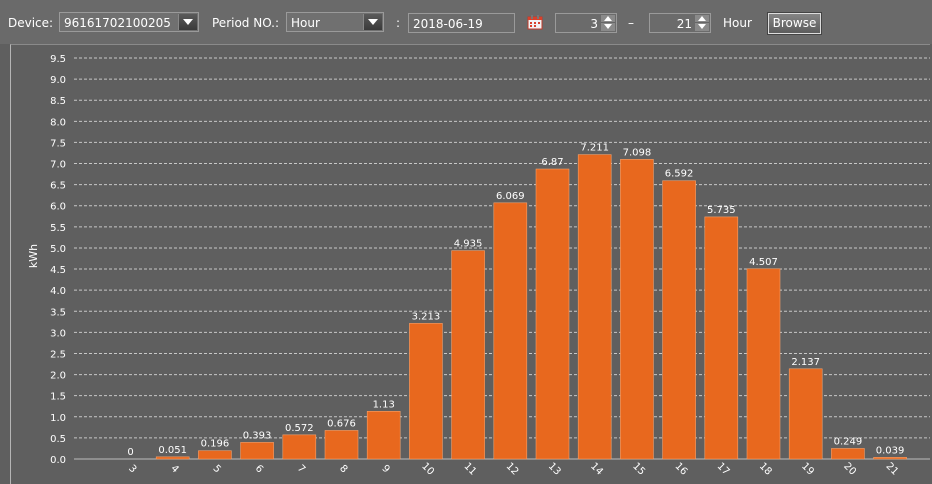 The width and height of the screenshot is (932, 484). Describe the element at coordinates (130, 452) in the screenshot. I see `data-label-3: 0` at that location.